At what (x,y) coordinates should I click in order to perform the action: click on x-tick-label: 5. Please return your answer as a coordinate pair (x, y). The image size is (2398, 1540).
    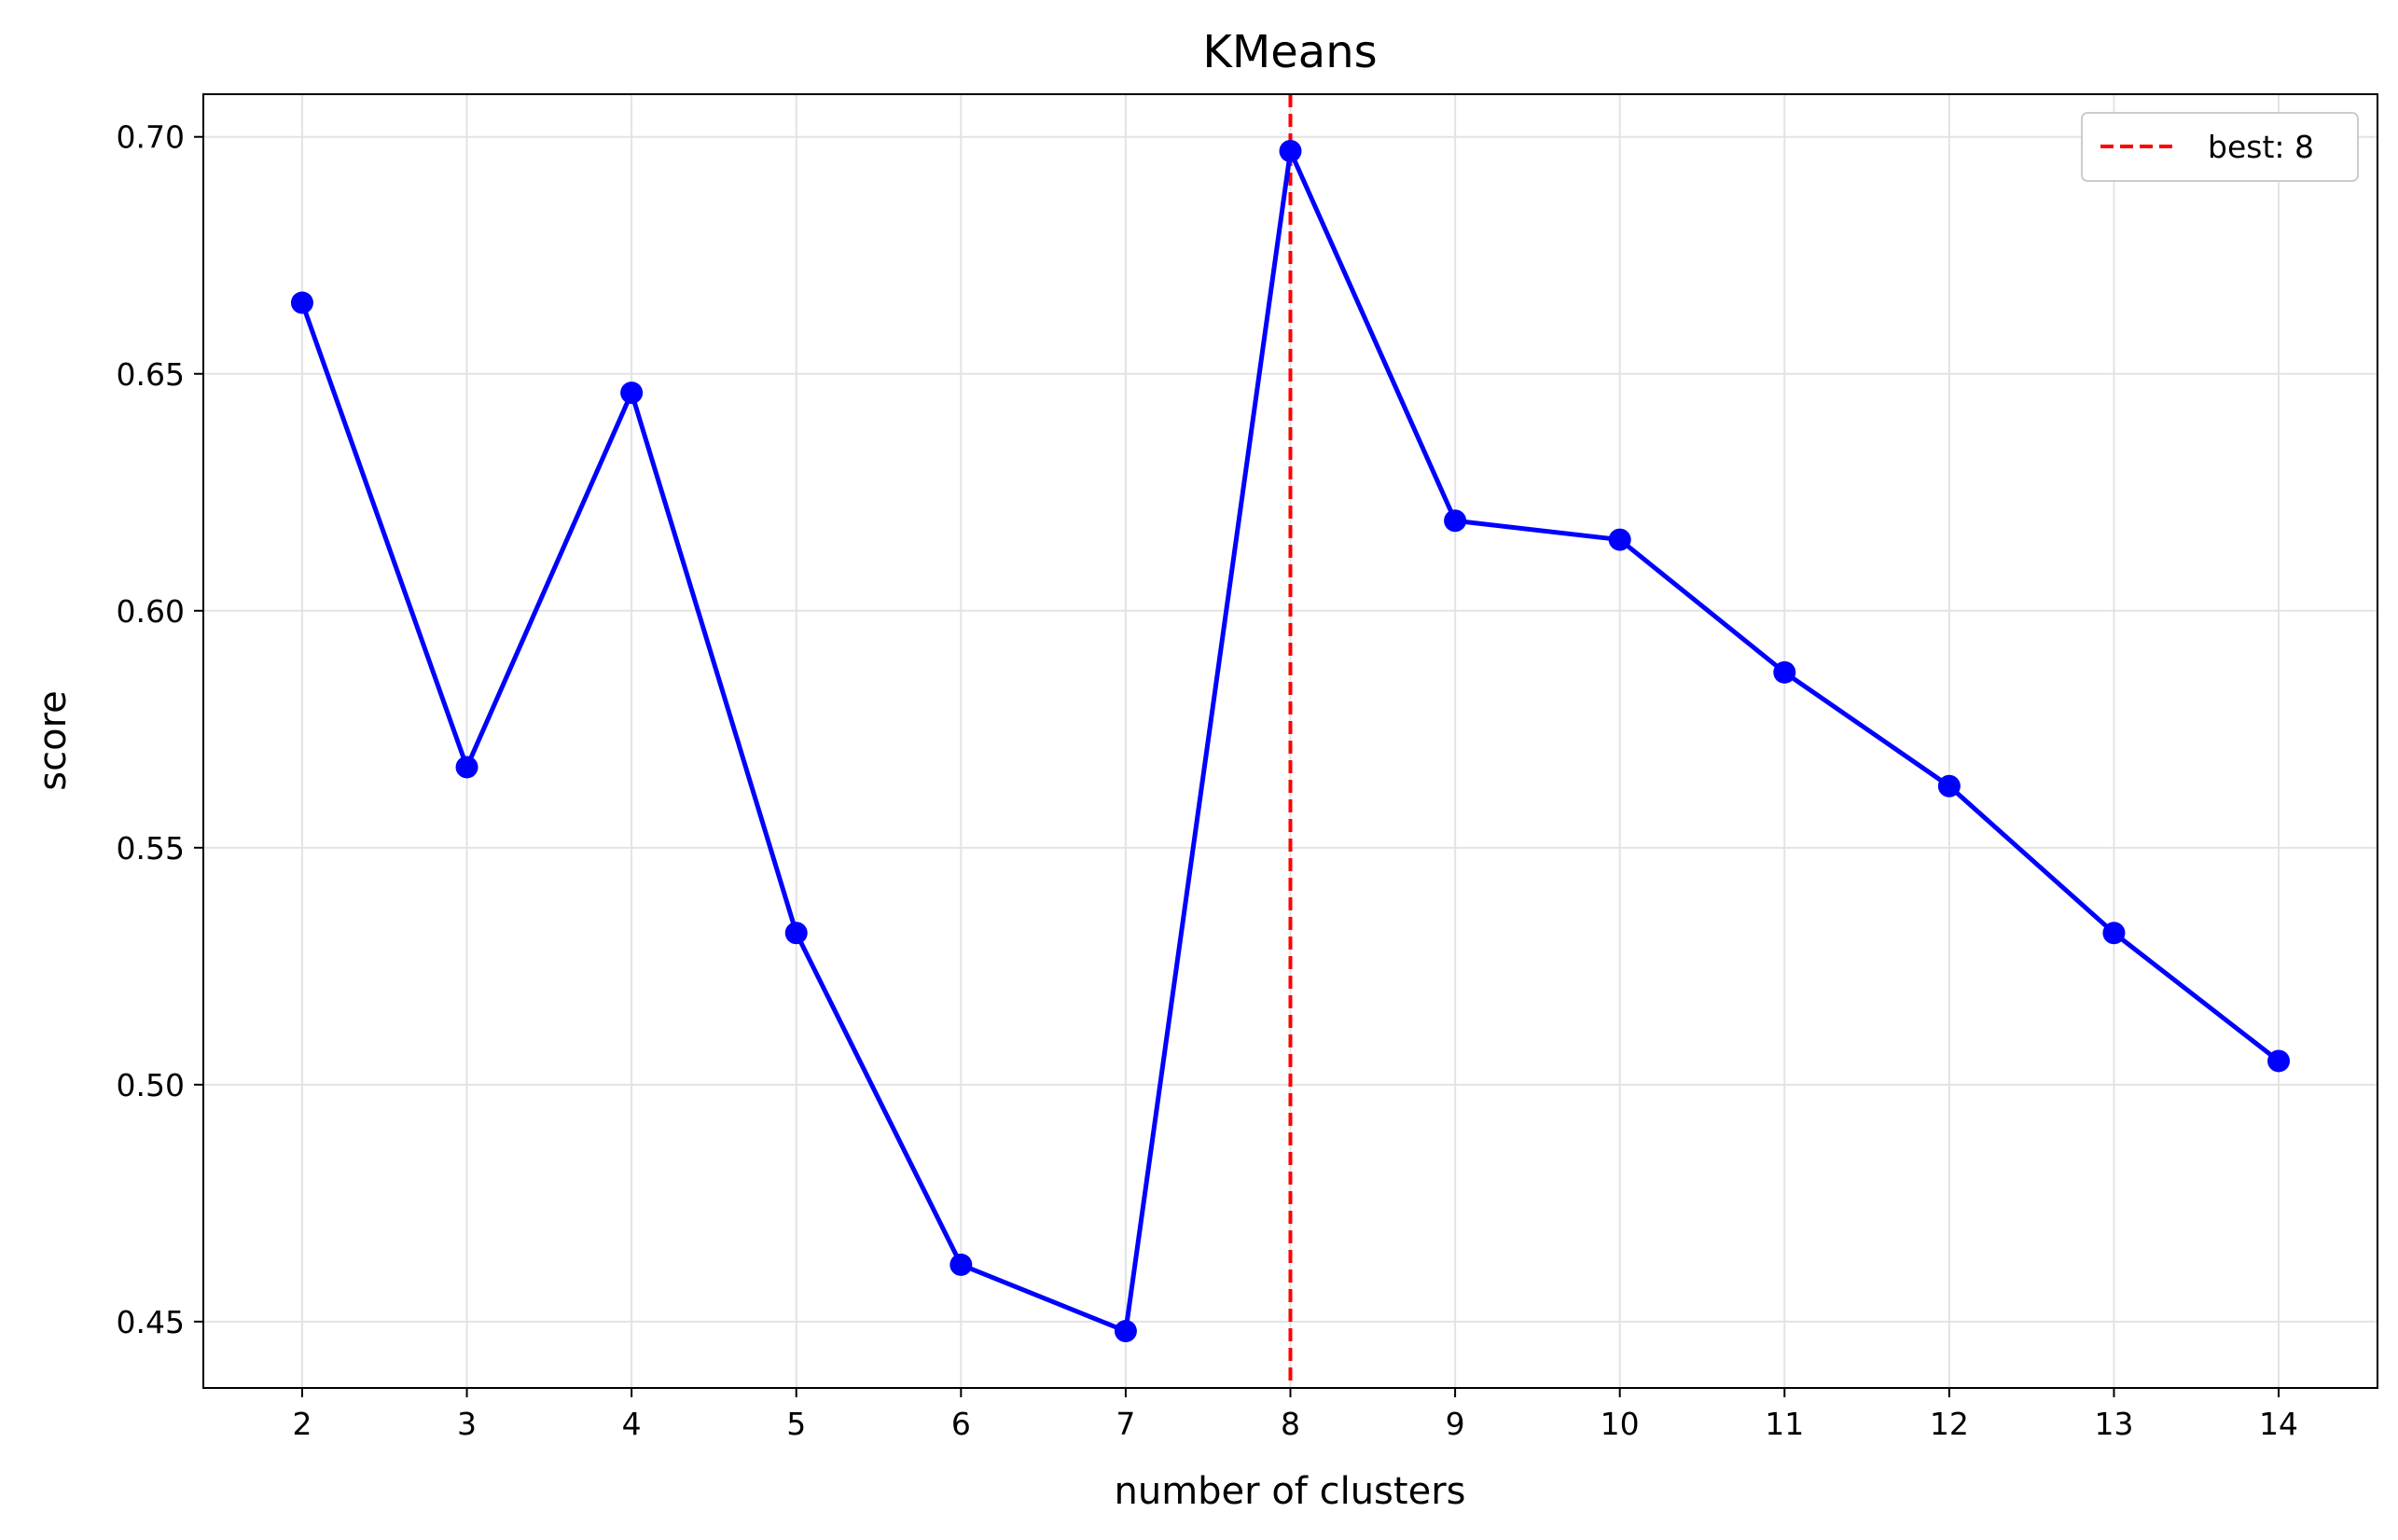
    Looking at the image, I should click on (796, 1424).